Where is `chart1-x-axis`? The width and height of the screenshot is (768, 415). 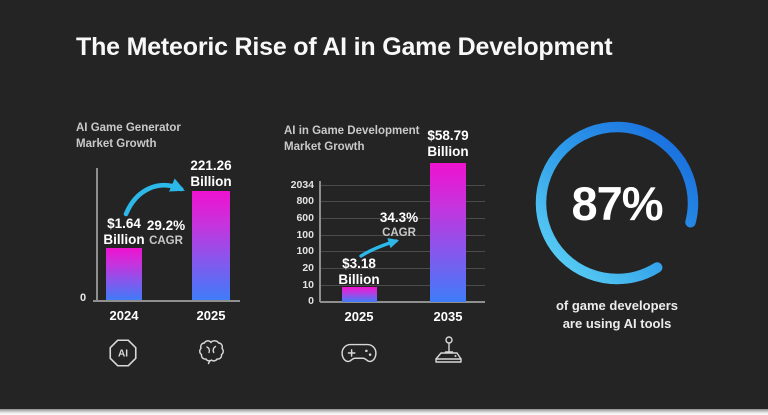
chart1-x-axis is located at coordinates (166, 301).